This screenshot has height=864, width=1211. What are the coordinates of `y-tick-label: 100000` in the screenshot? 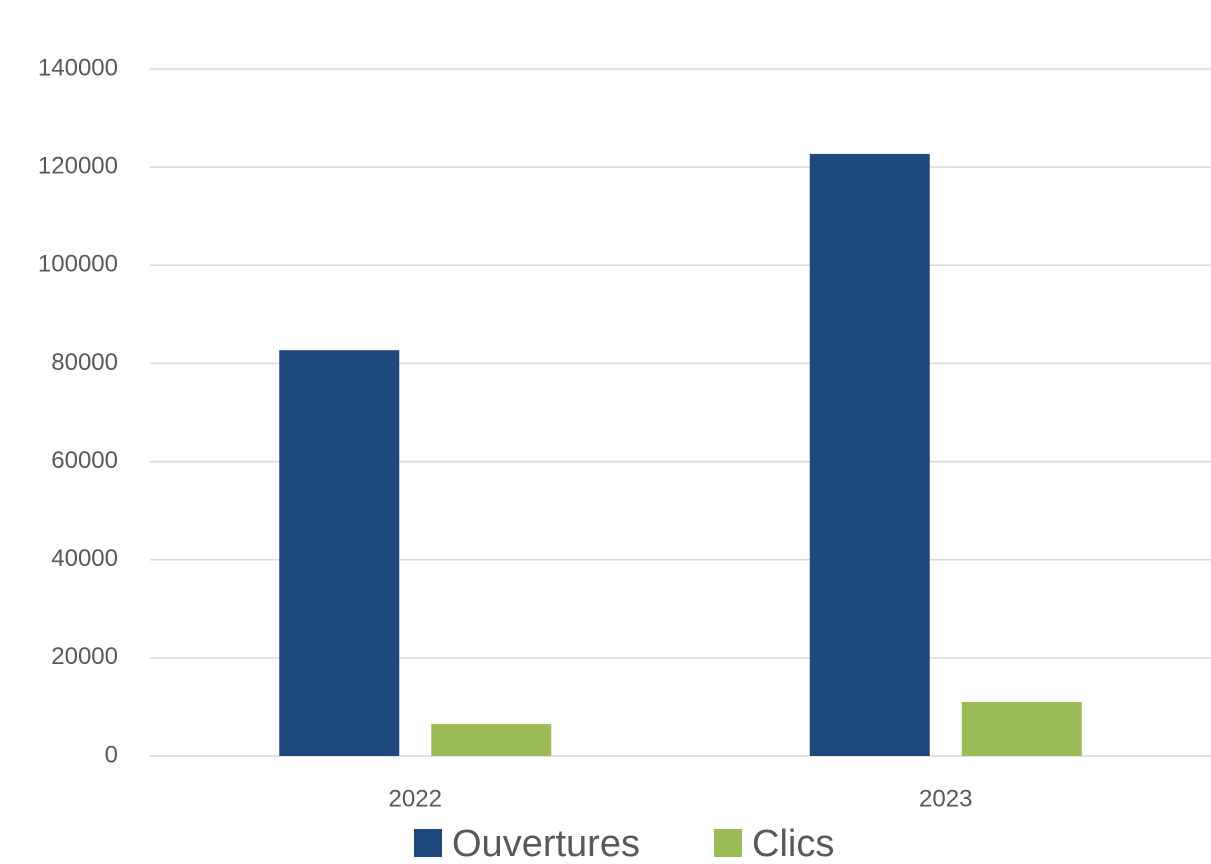 It's located at (78, 264).